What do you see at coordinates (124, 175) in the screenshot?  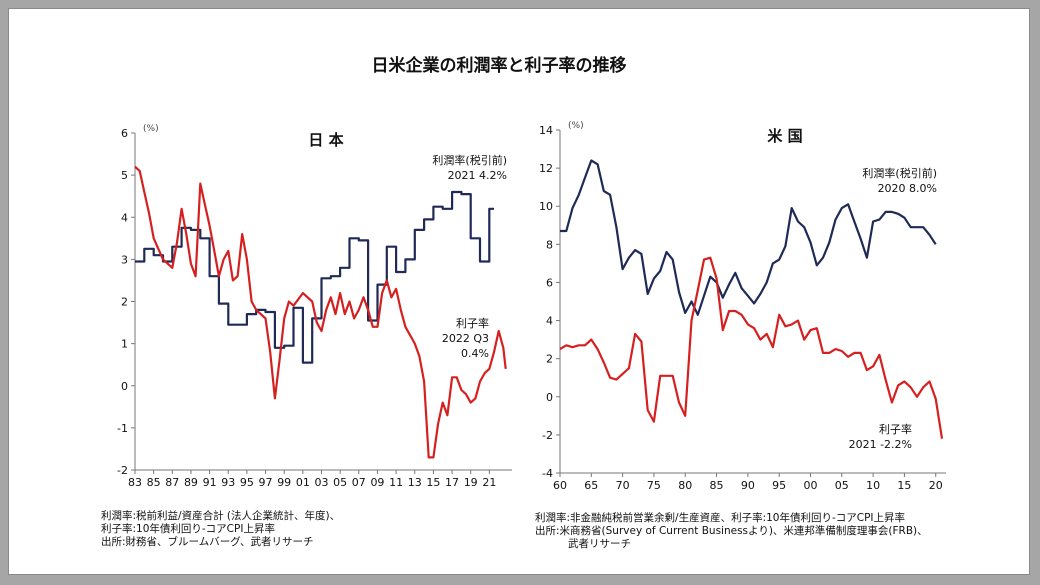 I see `japan-y-tick-label: 5` at bounding box center [124, 175].